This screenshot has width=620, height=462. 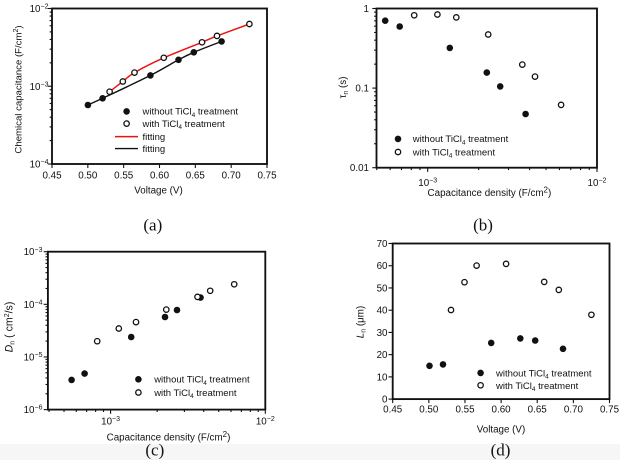 I want to click on svg-text: 30, so click(x=382, y=333).